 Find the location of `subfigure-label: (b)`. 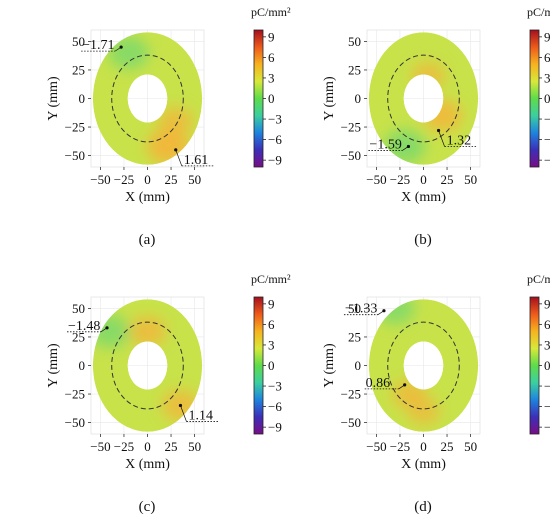

subfigure-label: (b) is located at coordinates (423, 240).